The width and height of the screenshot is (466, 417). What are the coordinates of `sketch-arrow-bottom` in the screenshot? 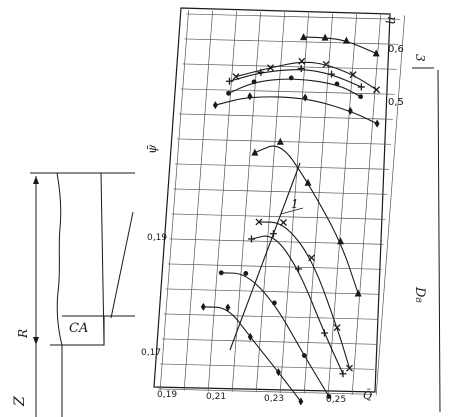 It's located at (36, 341).